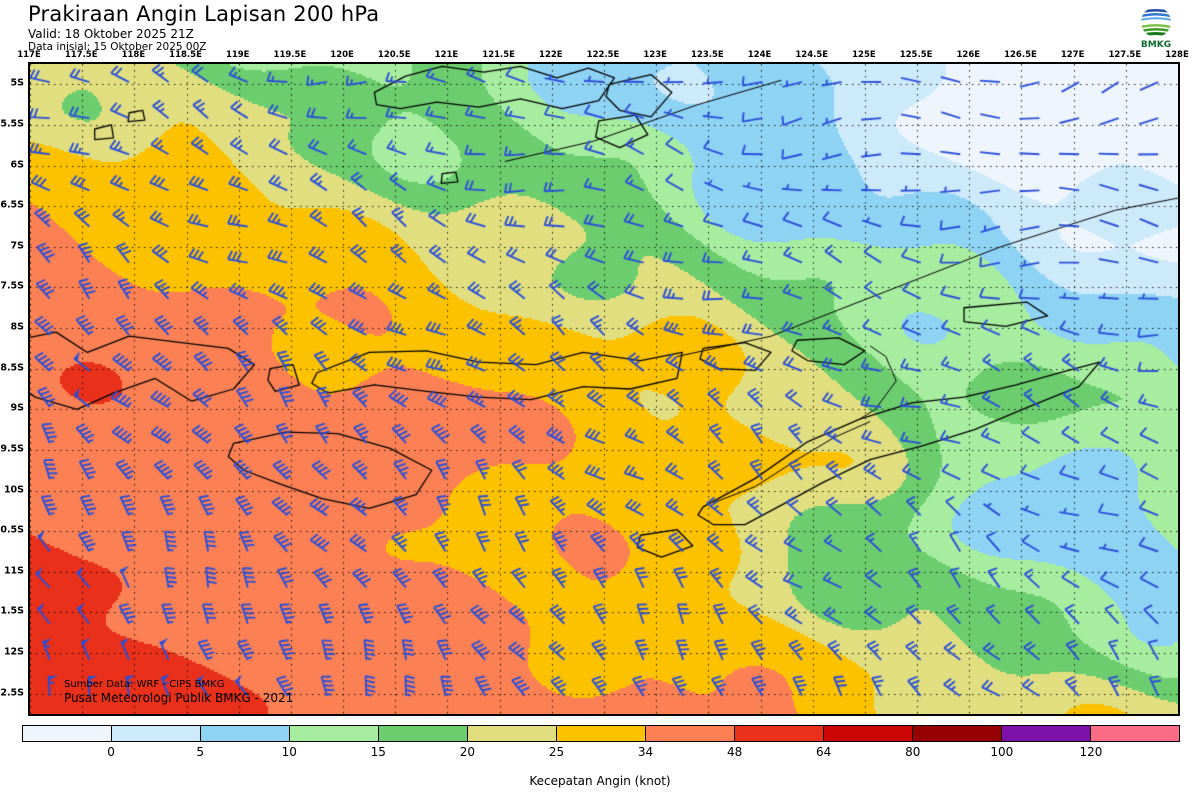 The width and height of the screenshot is (1200, 800). What do you see at coordinates (342, 55) in the screenshot?
I see `x-tick-label: 120E` at bounding box center [342, 55].